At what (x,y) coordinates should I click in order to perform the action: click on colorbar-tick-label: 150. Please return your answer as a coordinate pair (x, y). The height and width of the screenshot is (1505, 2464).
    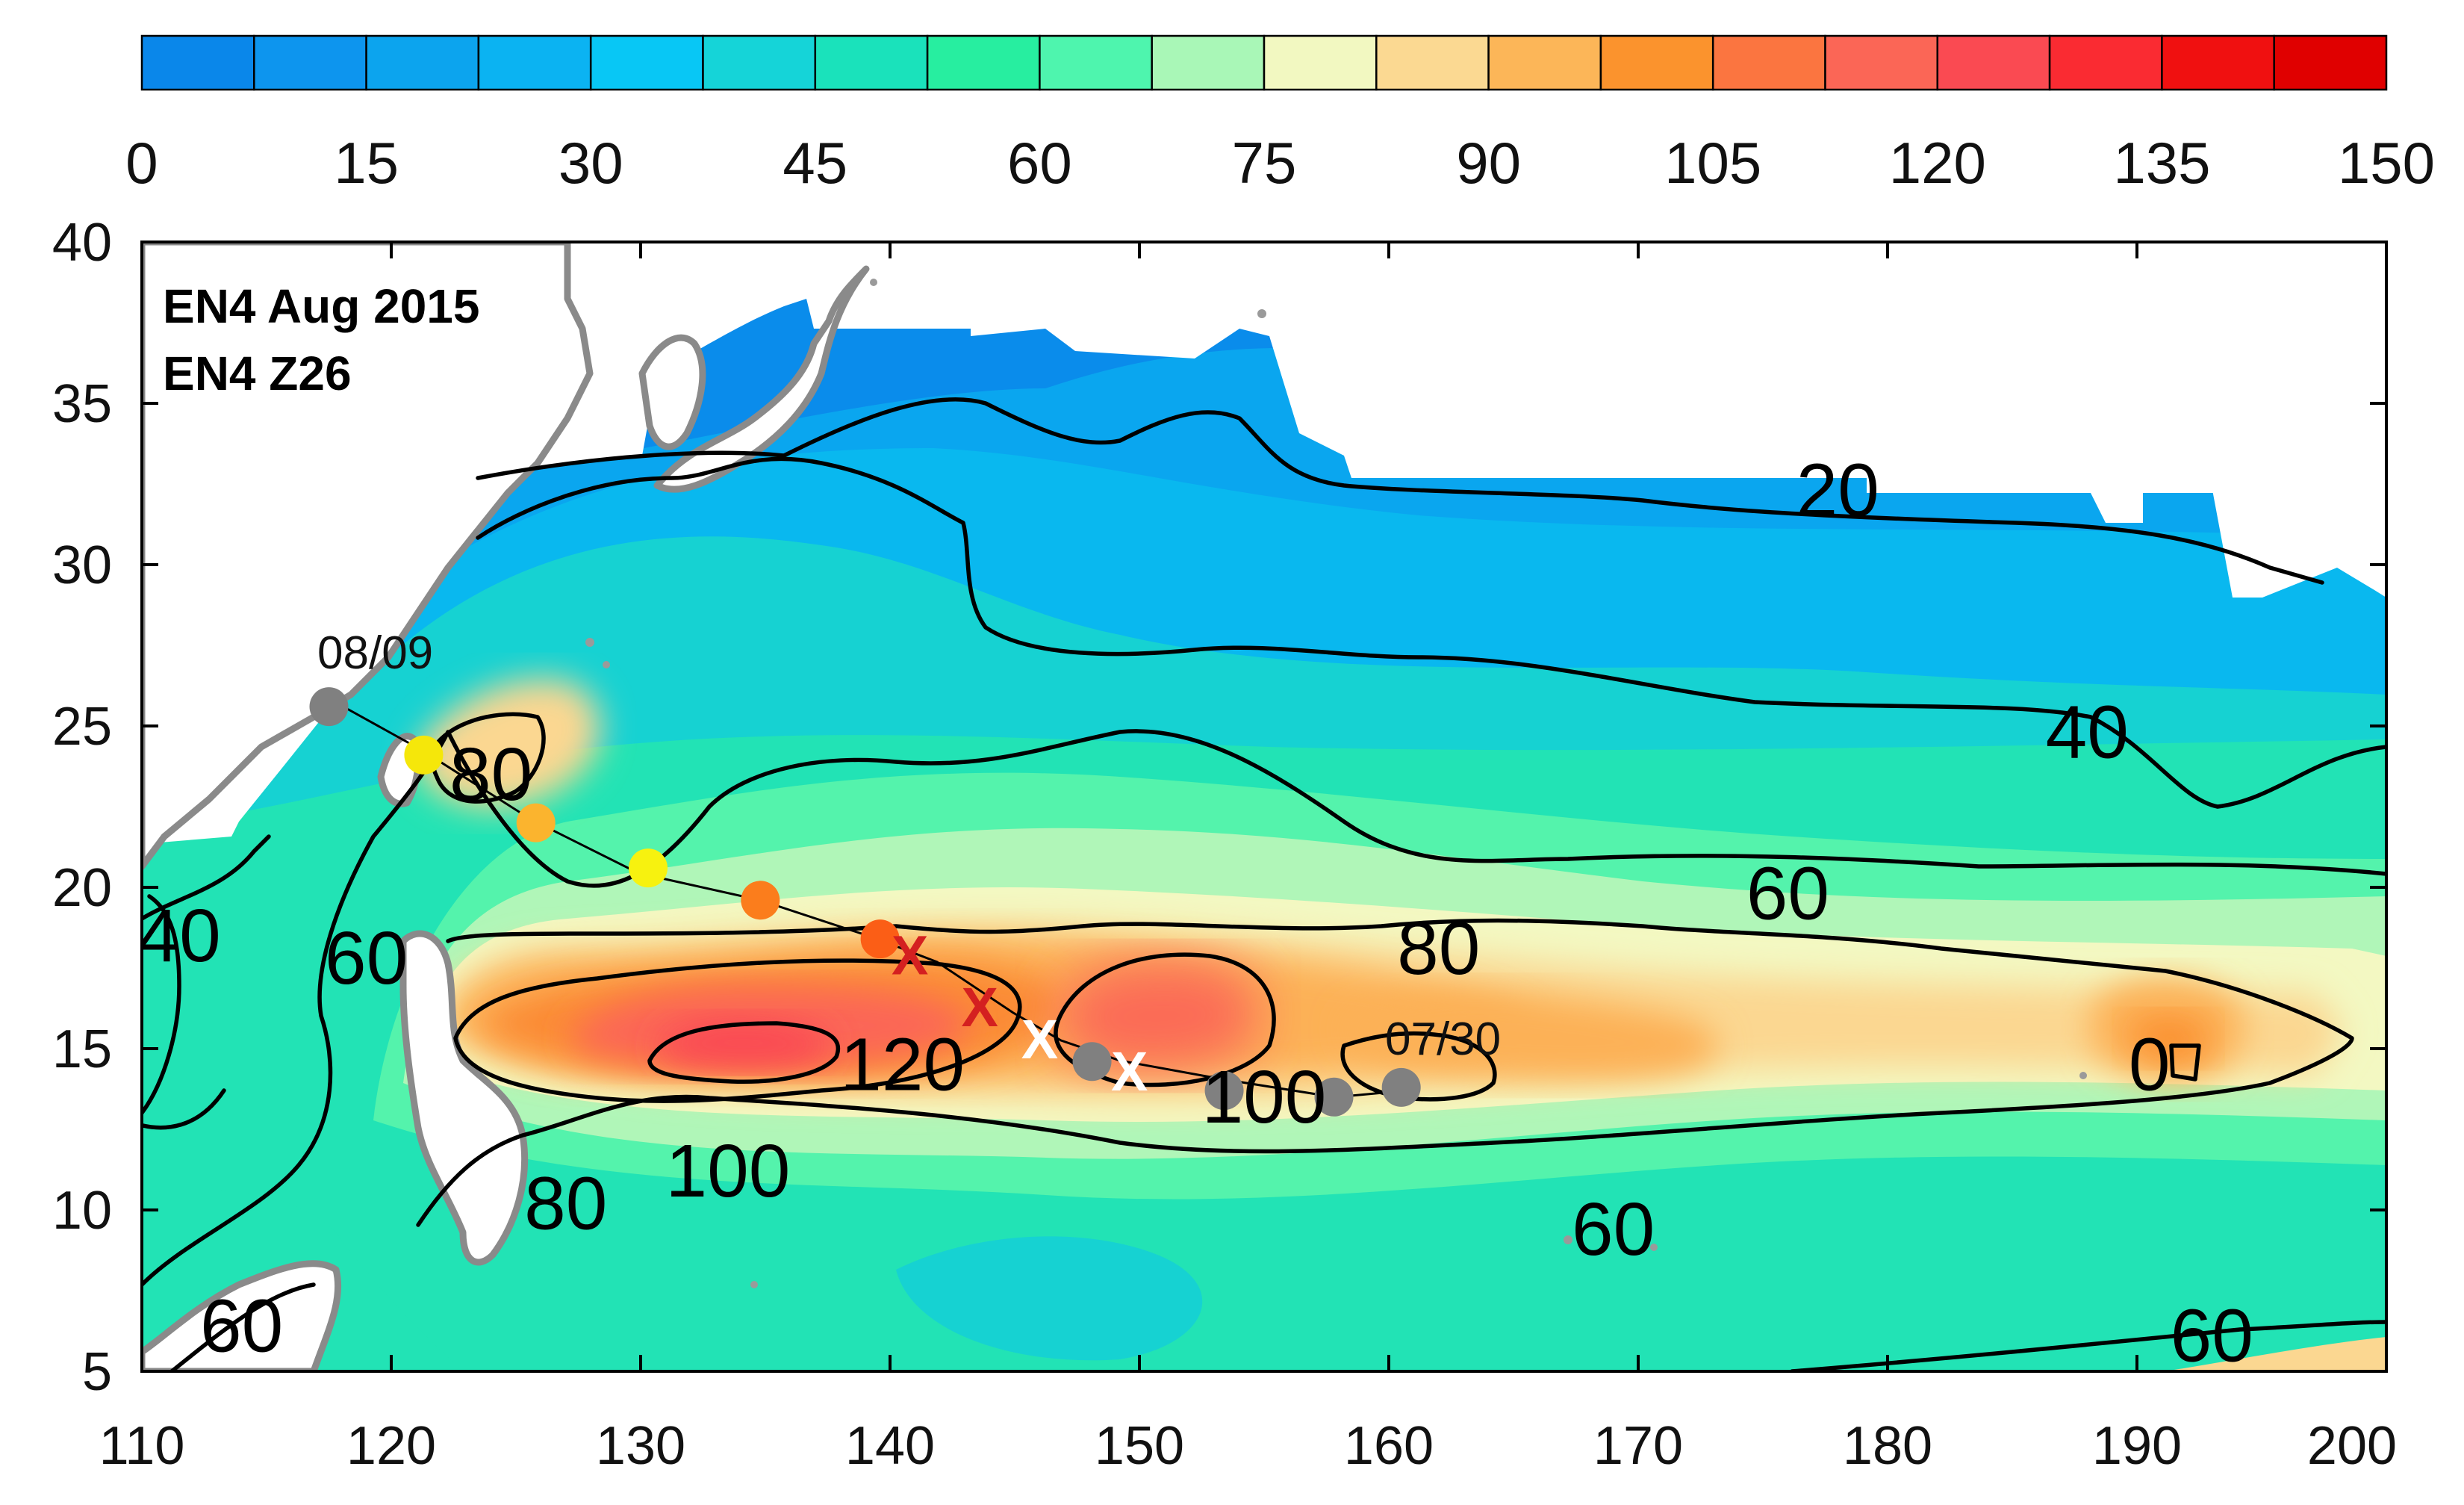
    Looking at the image, I should click on (2386, 163).